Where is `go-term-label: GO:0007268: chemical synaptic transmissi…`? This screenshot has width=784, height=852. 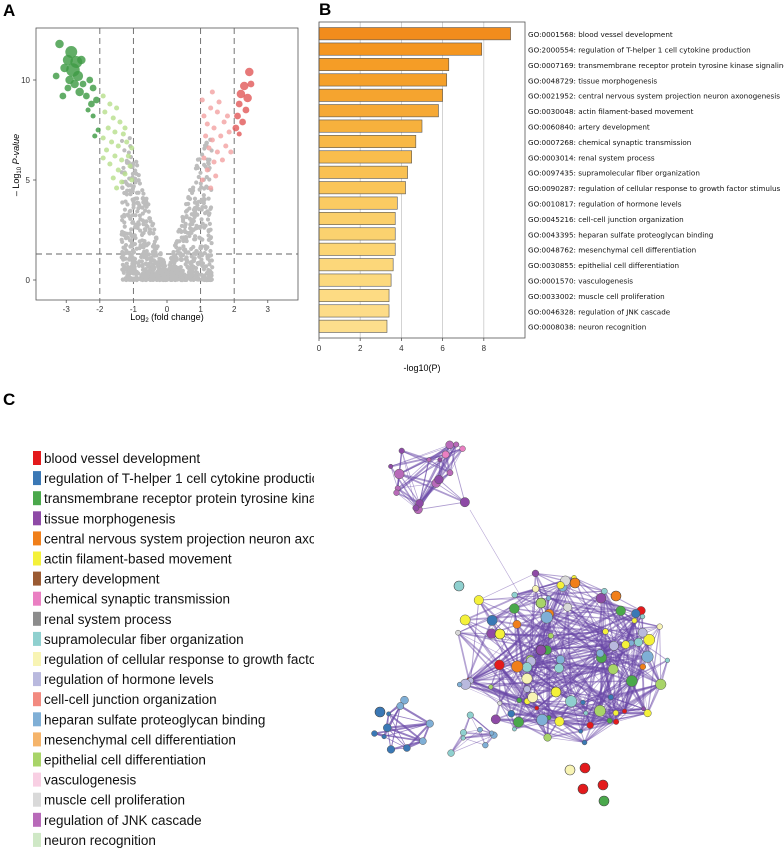
go-term-label: GO:0007268: chemical synaptic transmissi… is located at coordinates (609, 142).